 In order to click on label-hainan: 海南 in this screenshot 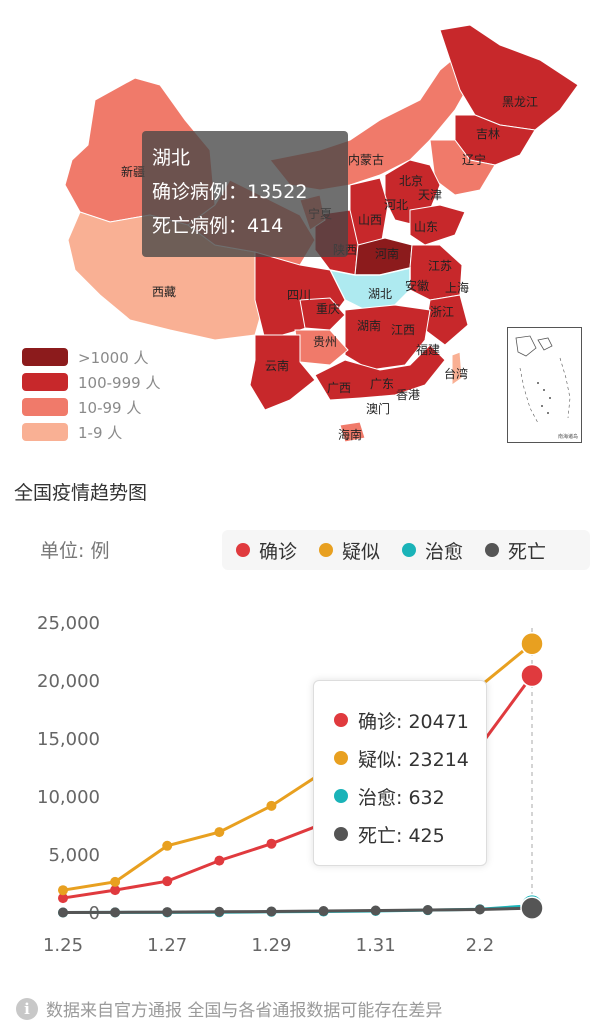, I will do `click(350, 434)`.